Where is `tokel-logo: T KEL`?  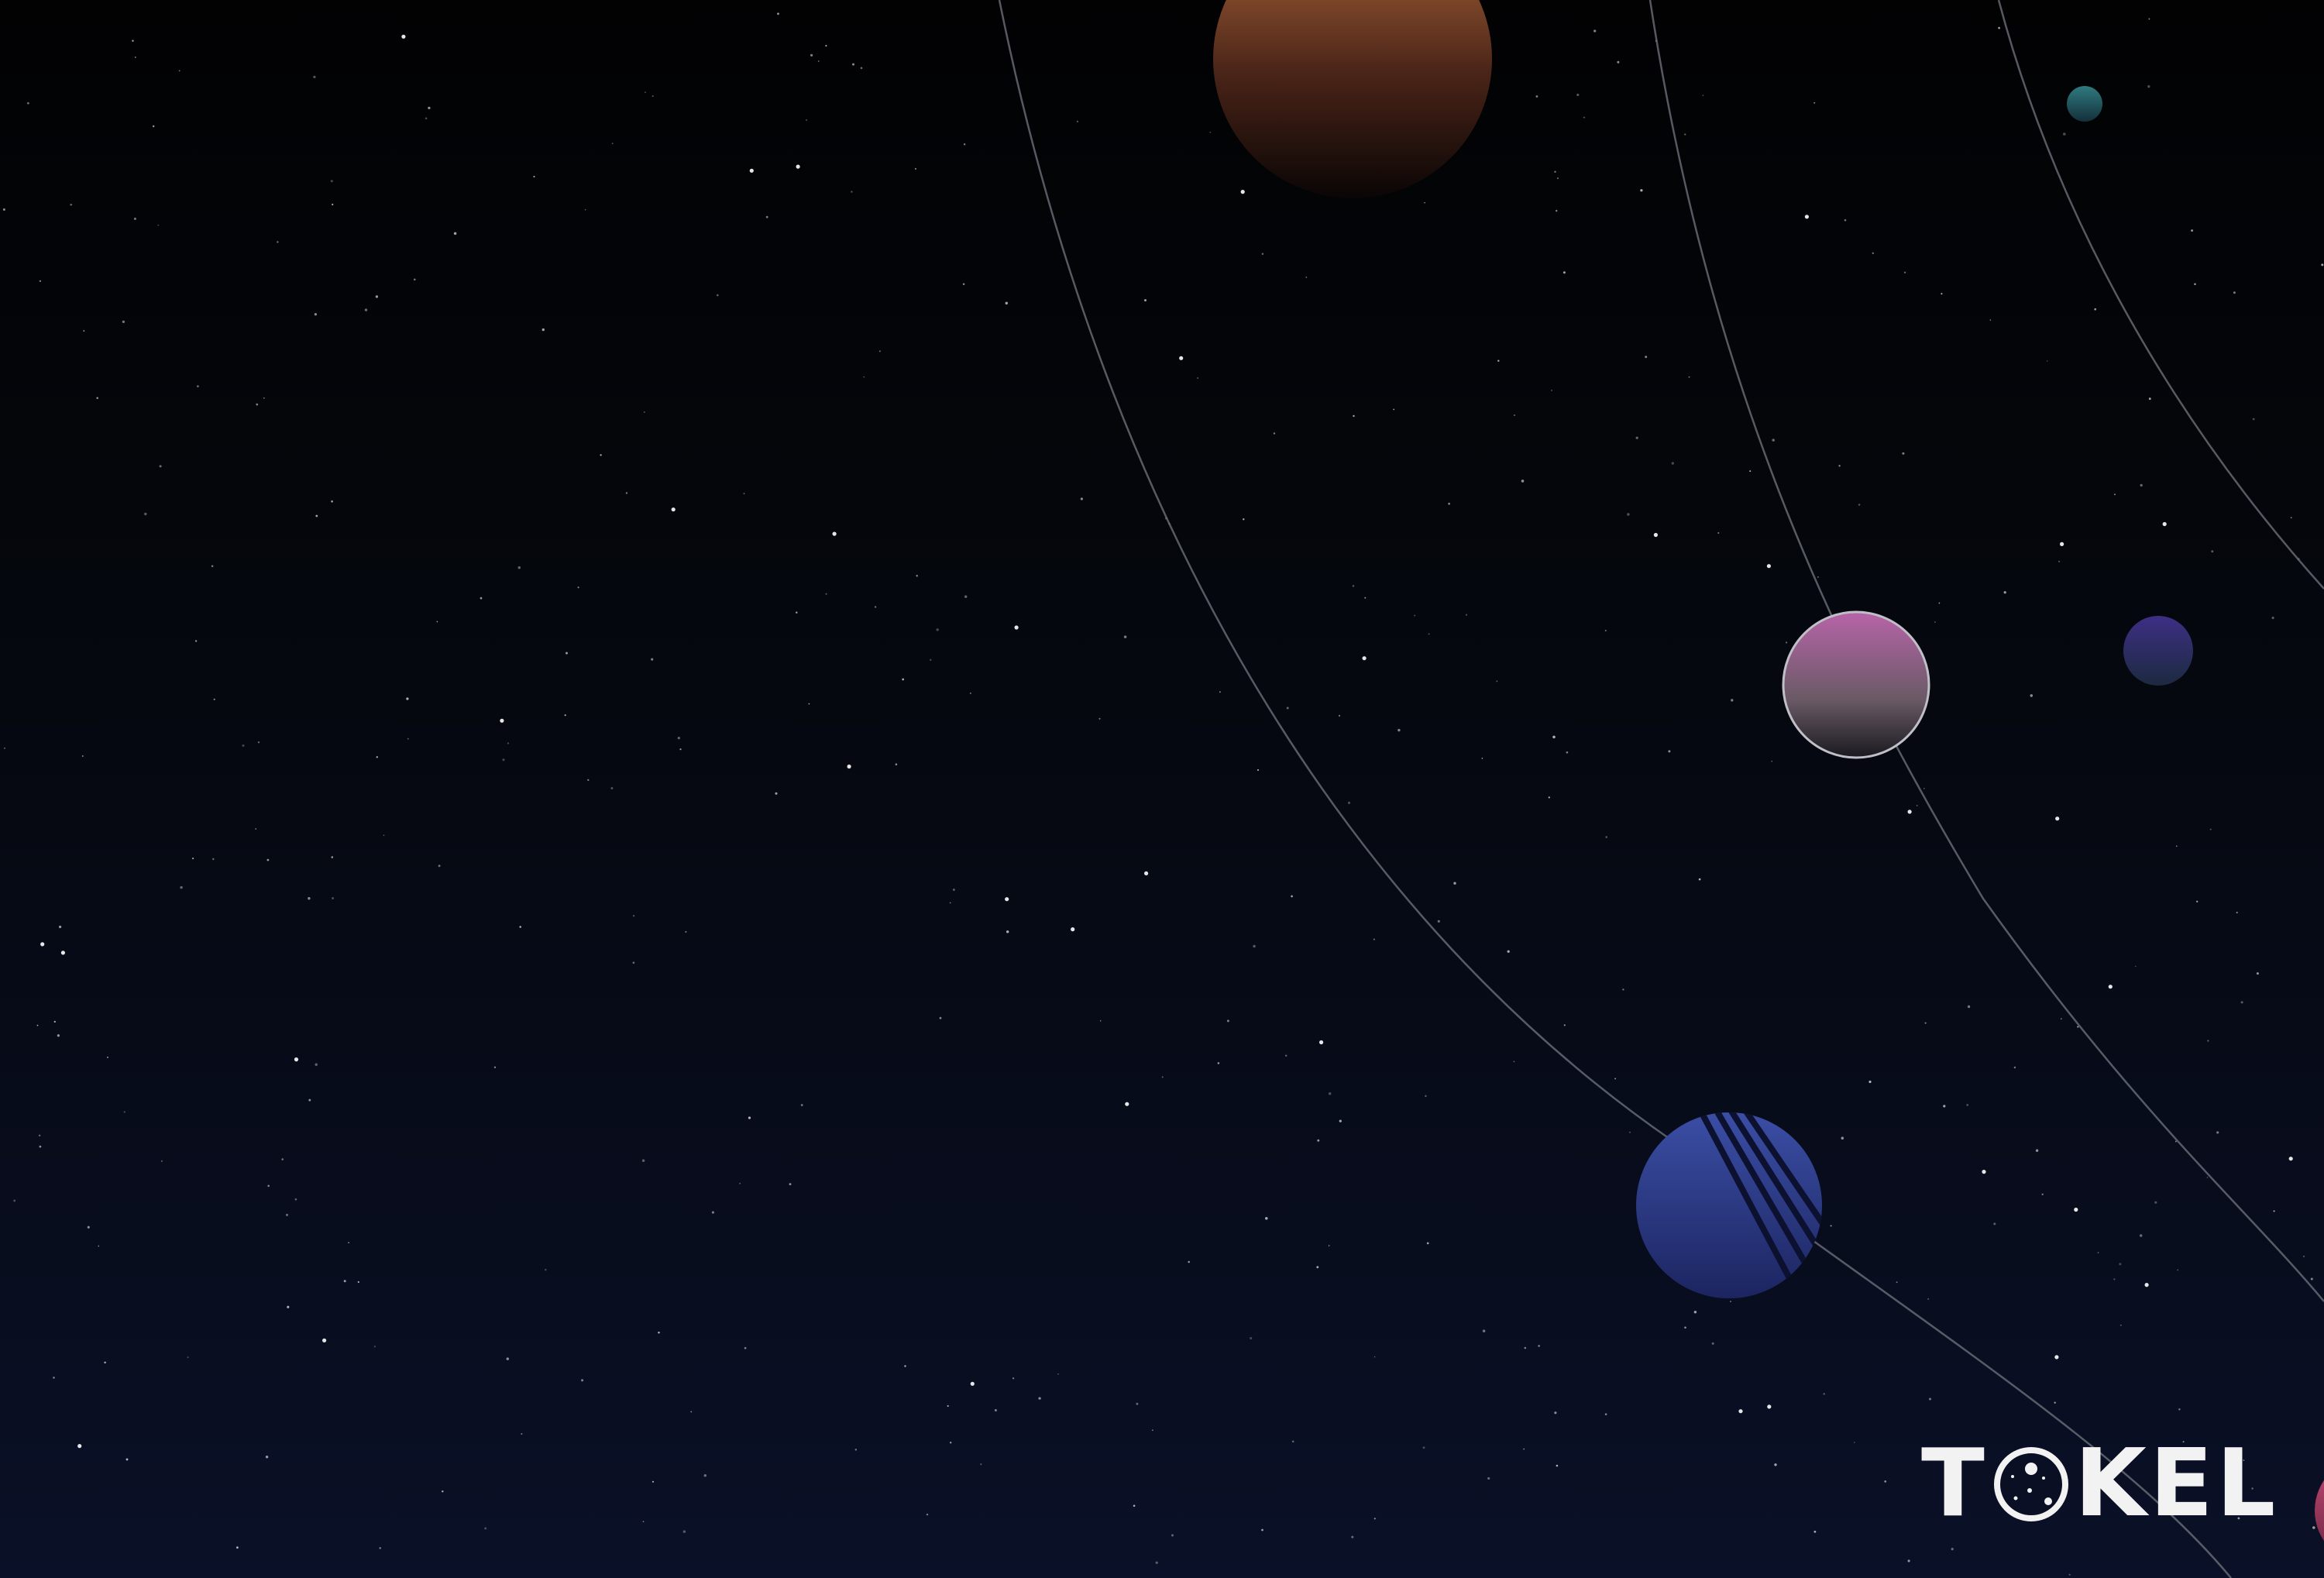 tokel-logo: T KEL is located at coordinates (2100, 1484).